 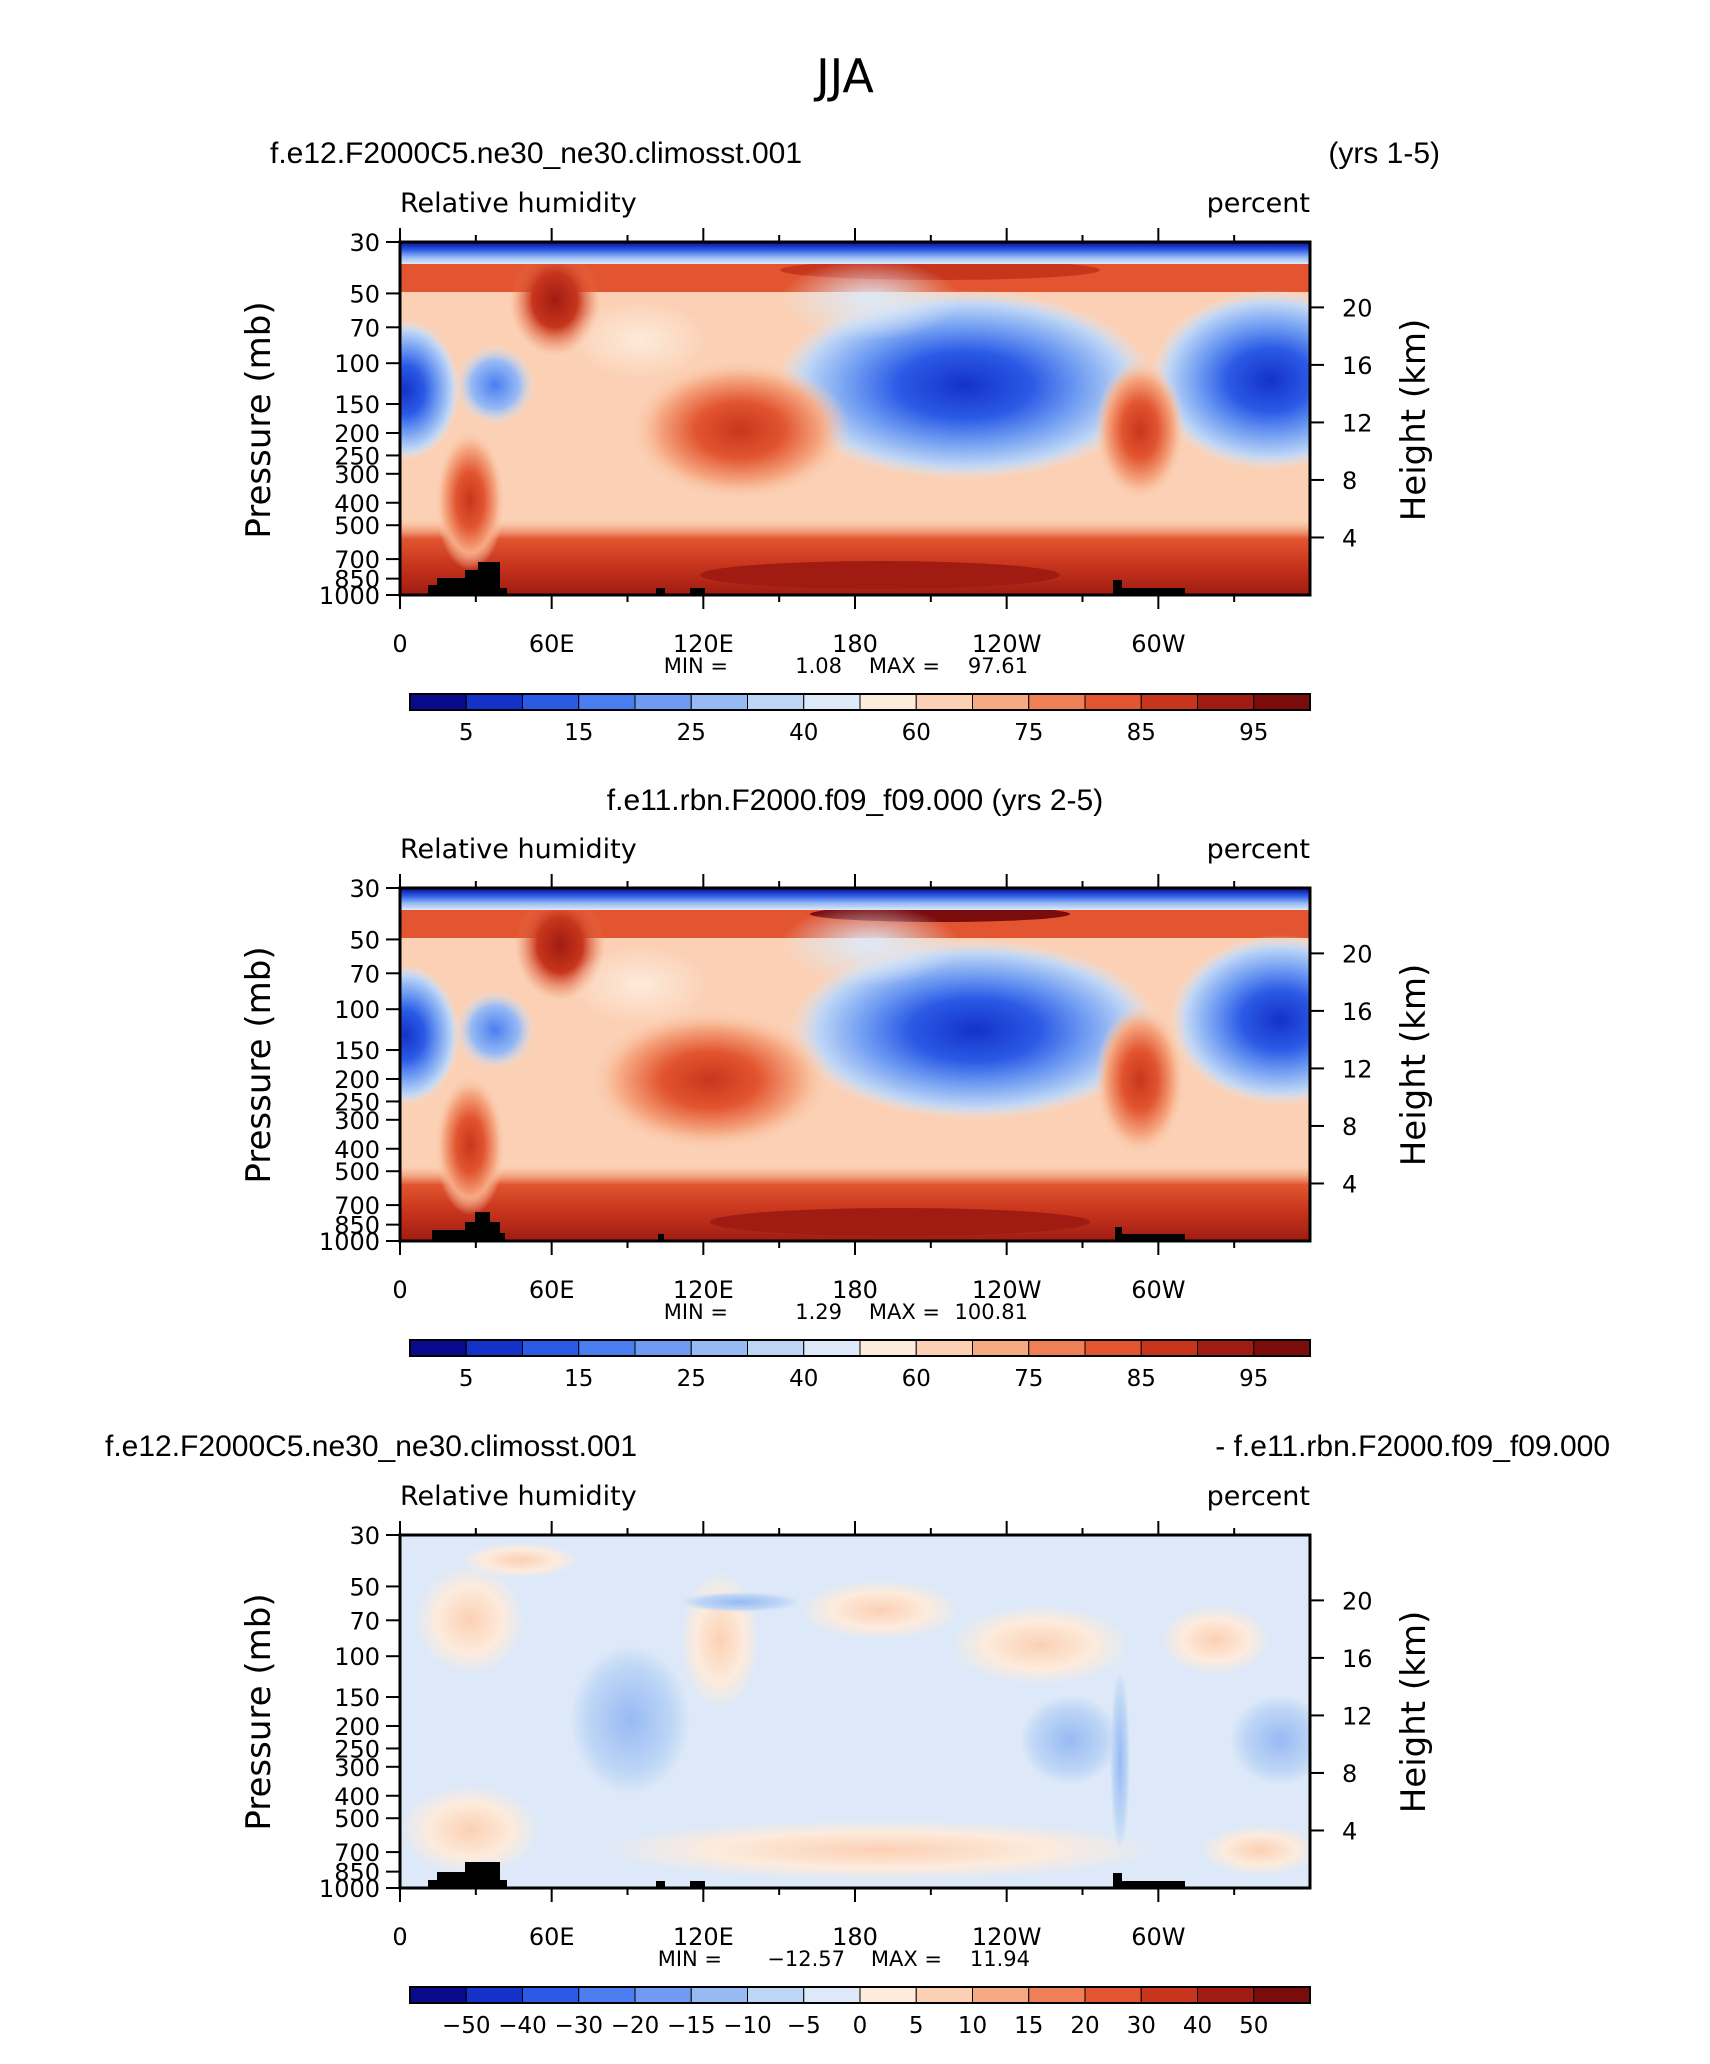 What do you see at coordinates (804, 2026) in the screenshot?
I see `colorbar-label: −5` at bounding box center [804, 2026].